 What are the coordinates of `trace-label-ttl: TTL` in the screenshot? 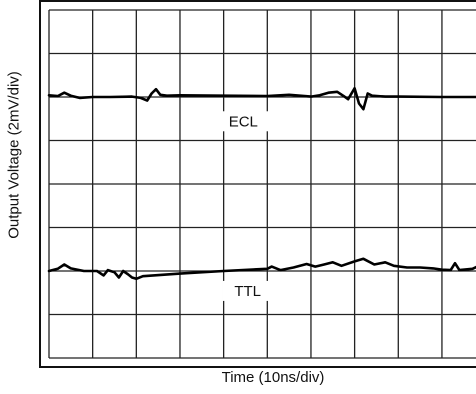 It's located at (247, 291).